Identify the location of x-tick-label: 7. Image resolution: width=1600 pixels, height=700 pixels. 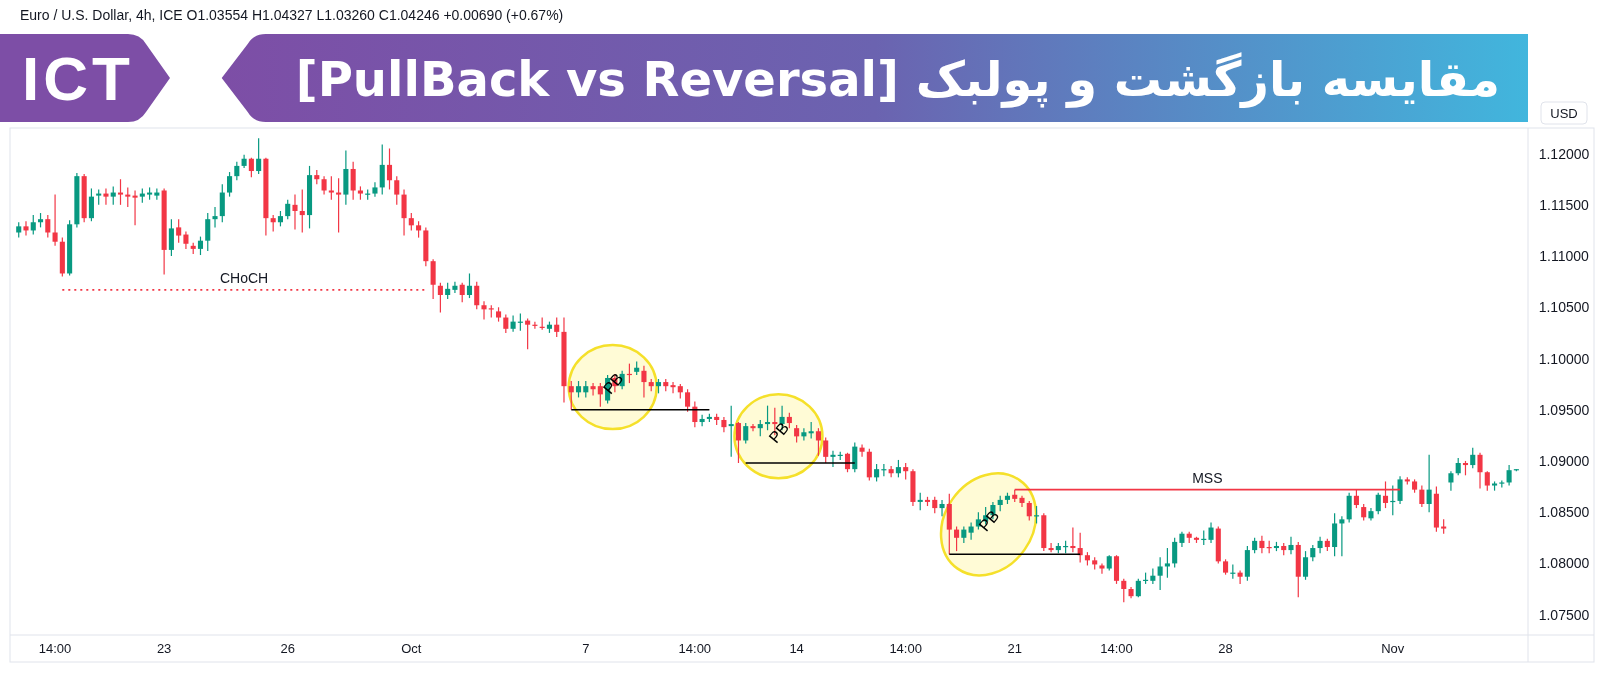
(586, 648).